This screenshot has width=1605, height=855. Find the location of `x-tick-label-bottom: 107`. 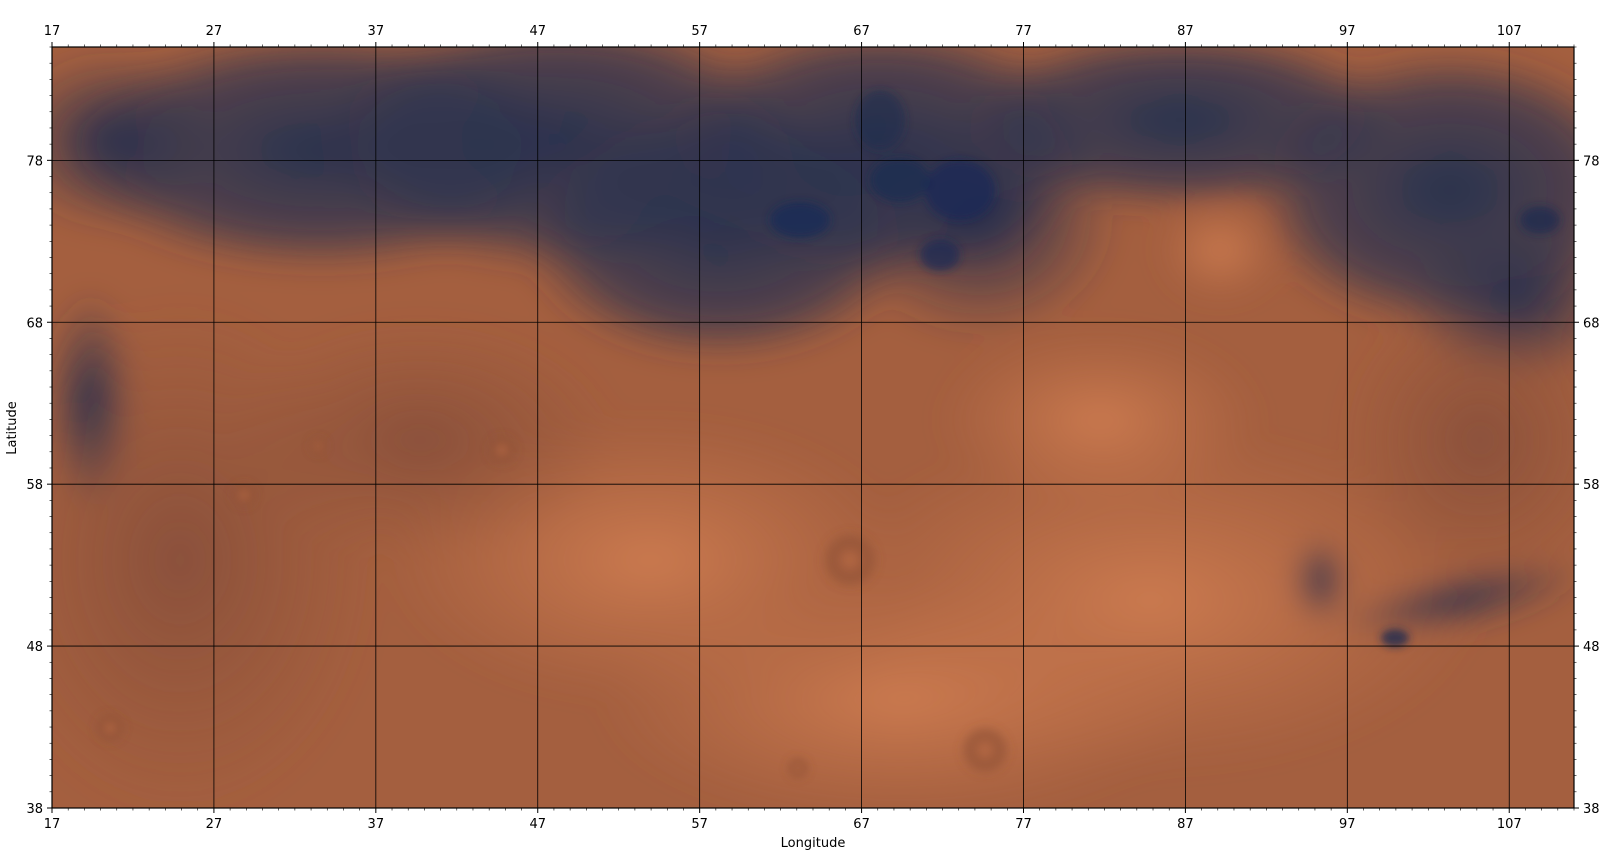

x-tick-label-bottom: 107 is located at coordinates (1509, 824).